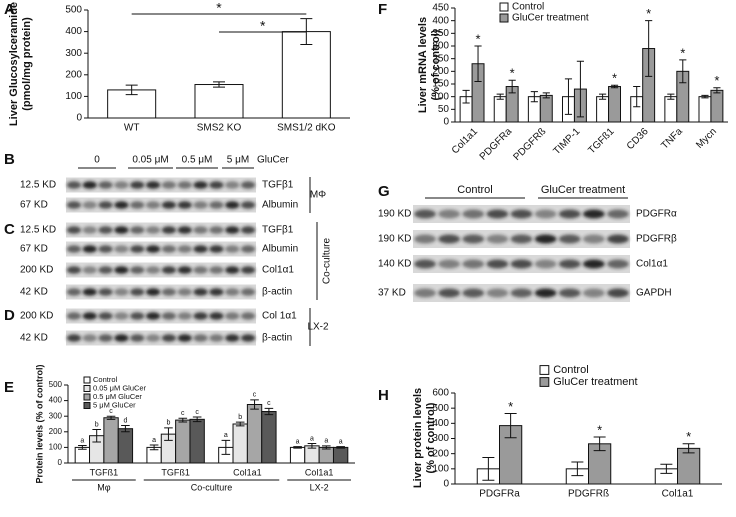  Describe the element at coordinates (120, 387) in the screenshot. I see `legend-label: 0.05 μM GluCer` at that location.